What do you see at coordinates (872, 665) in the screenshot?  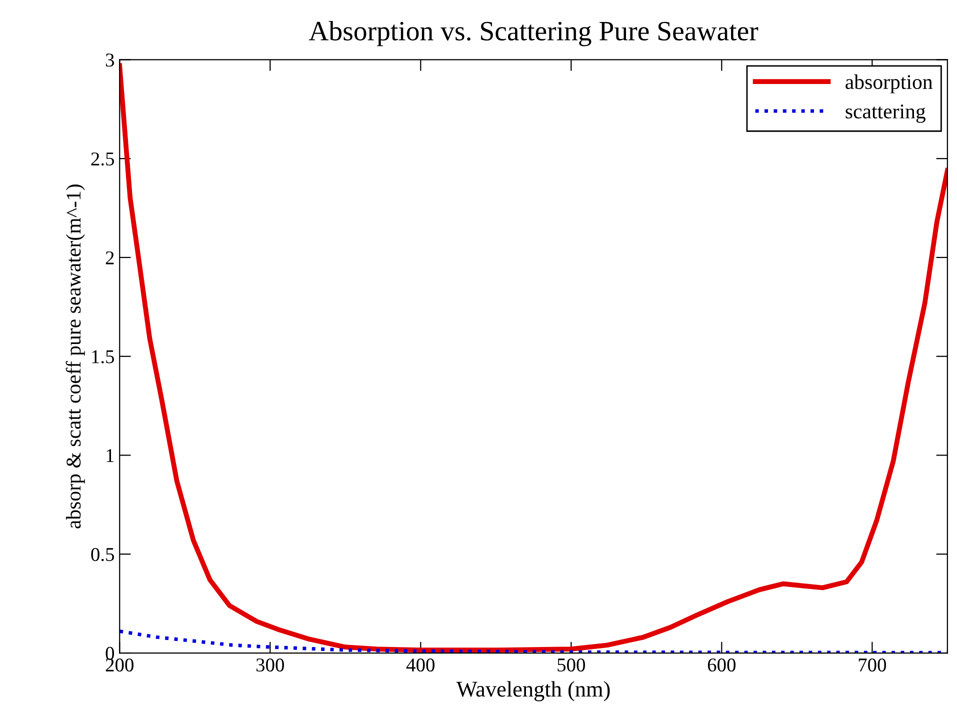 I see `x-tick-label: 700` at bounding box center [872, 665].